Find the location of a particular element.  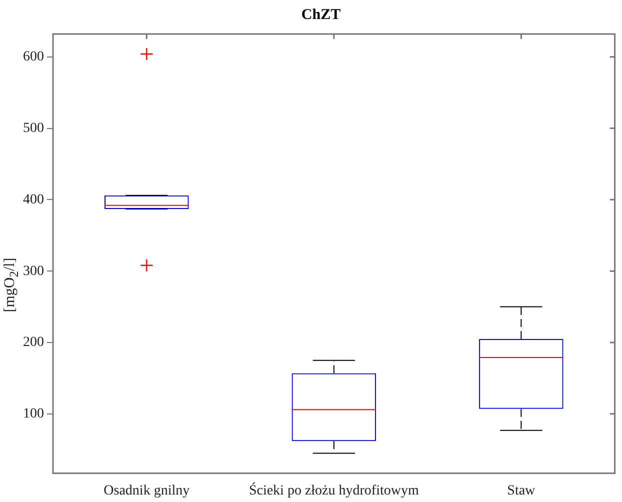

y-tick-label: 400 is located at coordinates (33, 200).